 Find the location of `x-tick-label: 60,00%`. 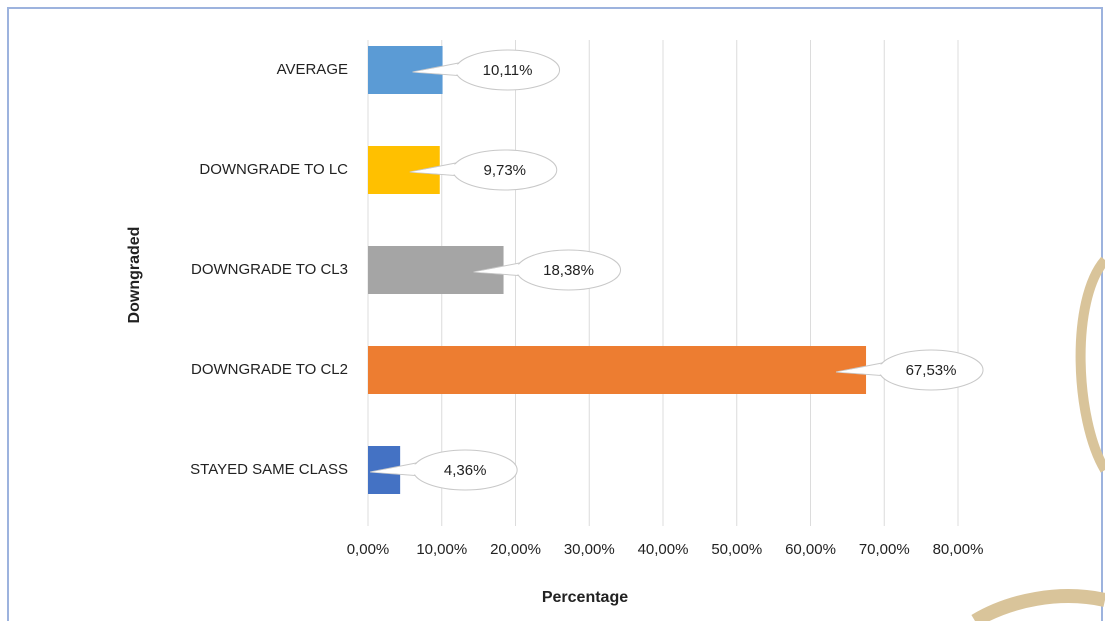

x-tick-label: 60,00% is located at coordinates (810, 549).